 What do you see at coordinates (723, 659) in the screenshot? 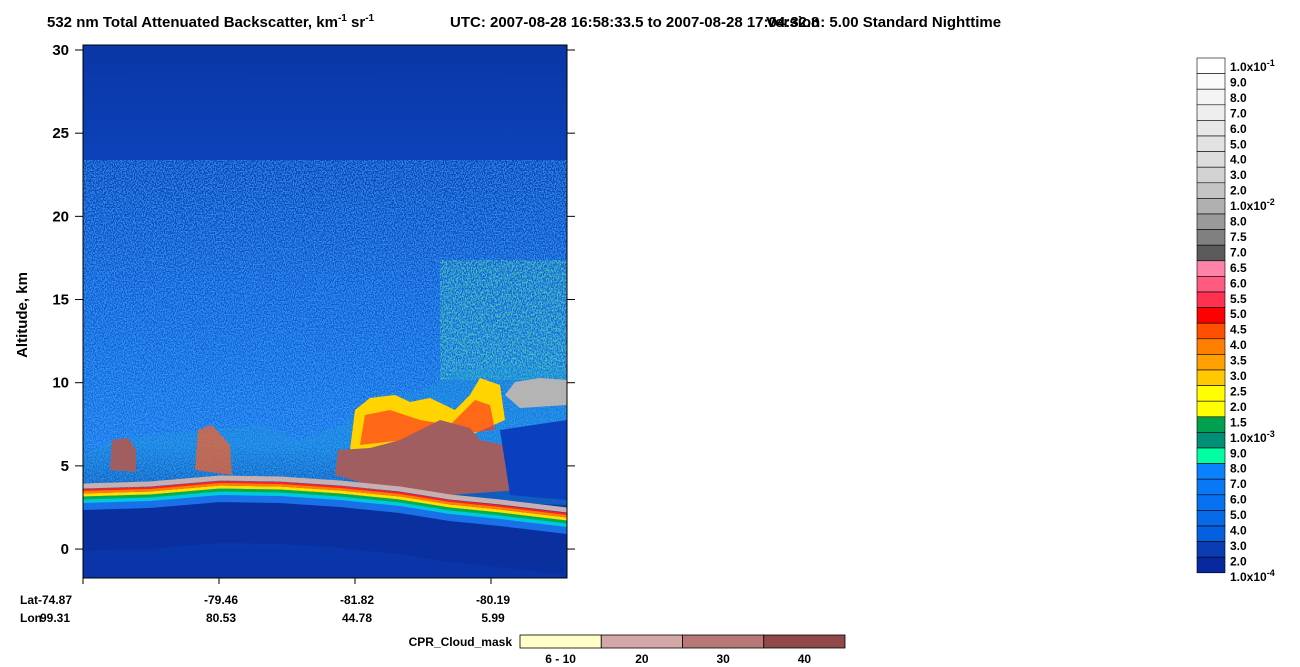
I see `cpr-legend-label: 30` at bounding box center [723, 659].